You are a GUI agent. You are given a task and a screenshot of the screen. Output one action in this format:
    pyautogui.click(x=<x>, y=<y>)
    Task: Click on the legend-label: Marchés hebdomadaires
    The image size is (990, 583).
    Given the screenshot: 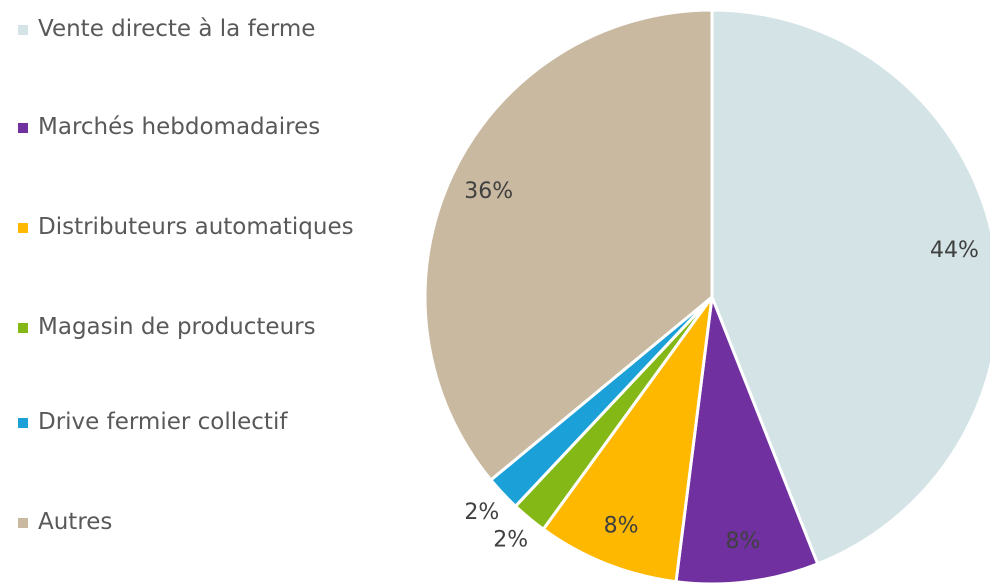 What is the action you would take?
    pyautogui.click(x=179, y=127)
    